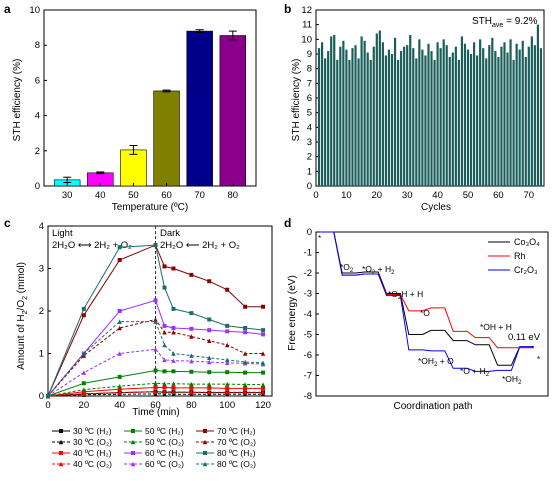 The width and height of the screenshot is (554, 481). What do you see at coordinates (308, 294) in the screenshot?
I see `panel-d-y-tick-label: -3` at bounding box center [308, 294].